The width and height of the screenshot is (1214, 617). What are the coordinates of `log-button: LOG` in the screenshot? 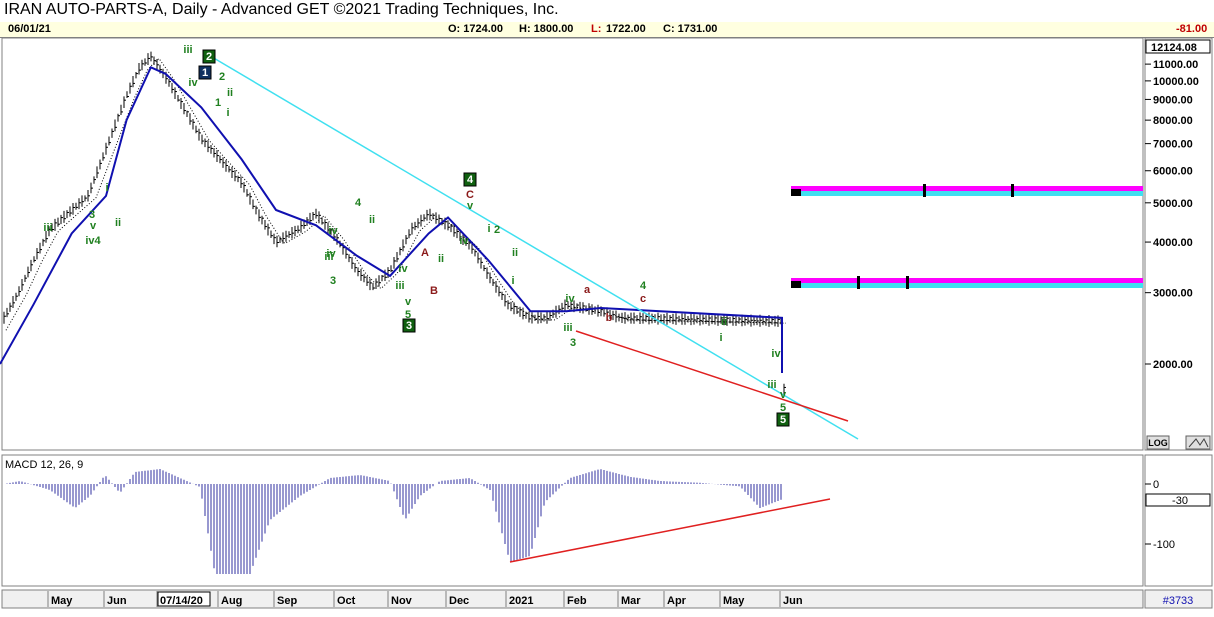 It's located at (1158, 442).